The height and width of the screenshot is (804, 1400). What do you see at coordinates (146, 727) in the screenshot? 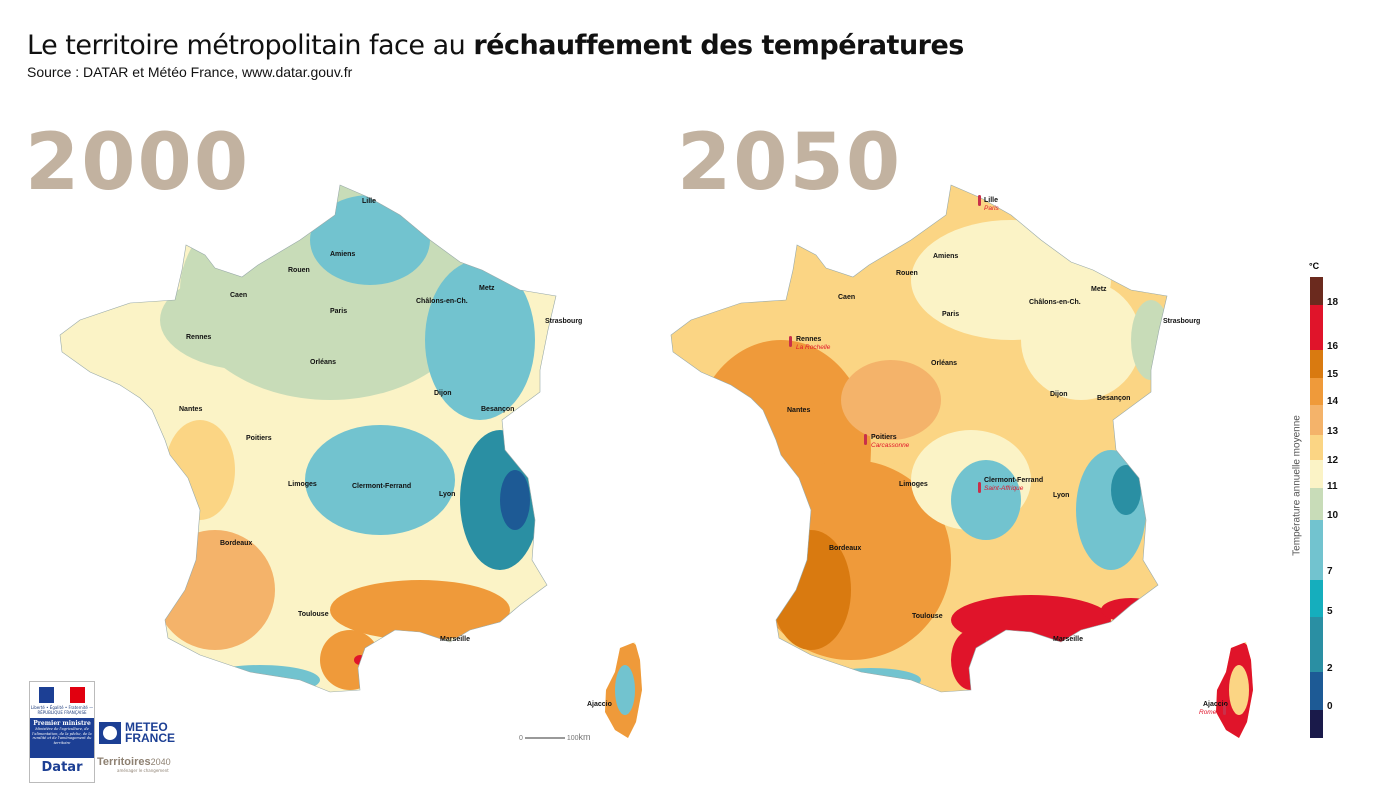
I see `meteo-line1: METEO` at bounding box center [146, 727].